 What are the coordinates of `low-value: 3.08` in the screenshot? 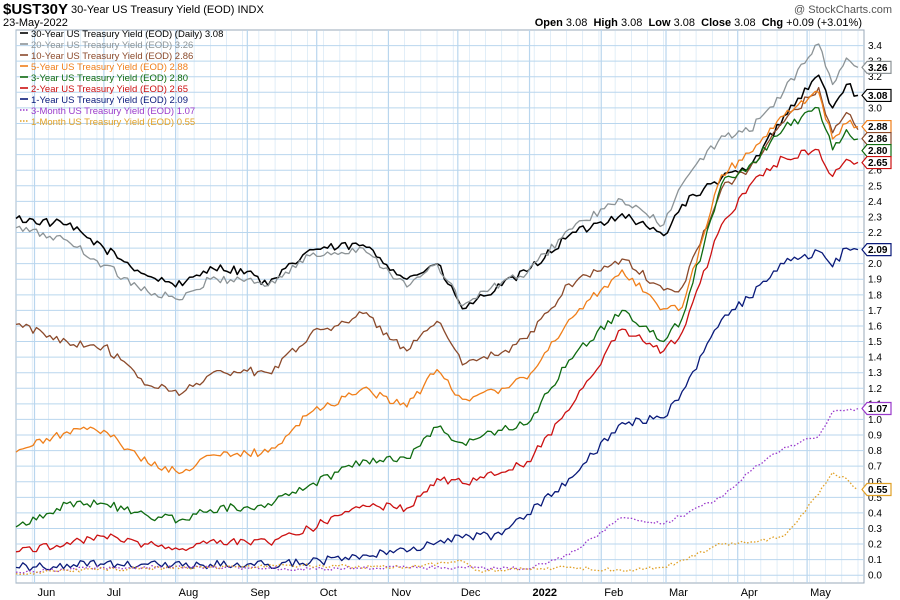 It's located at (684, 23).